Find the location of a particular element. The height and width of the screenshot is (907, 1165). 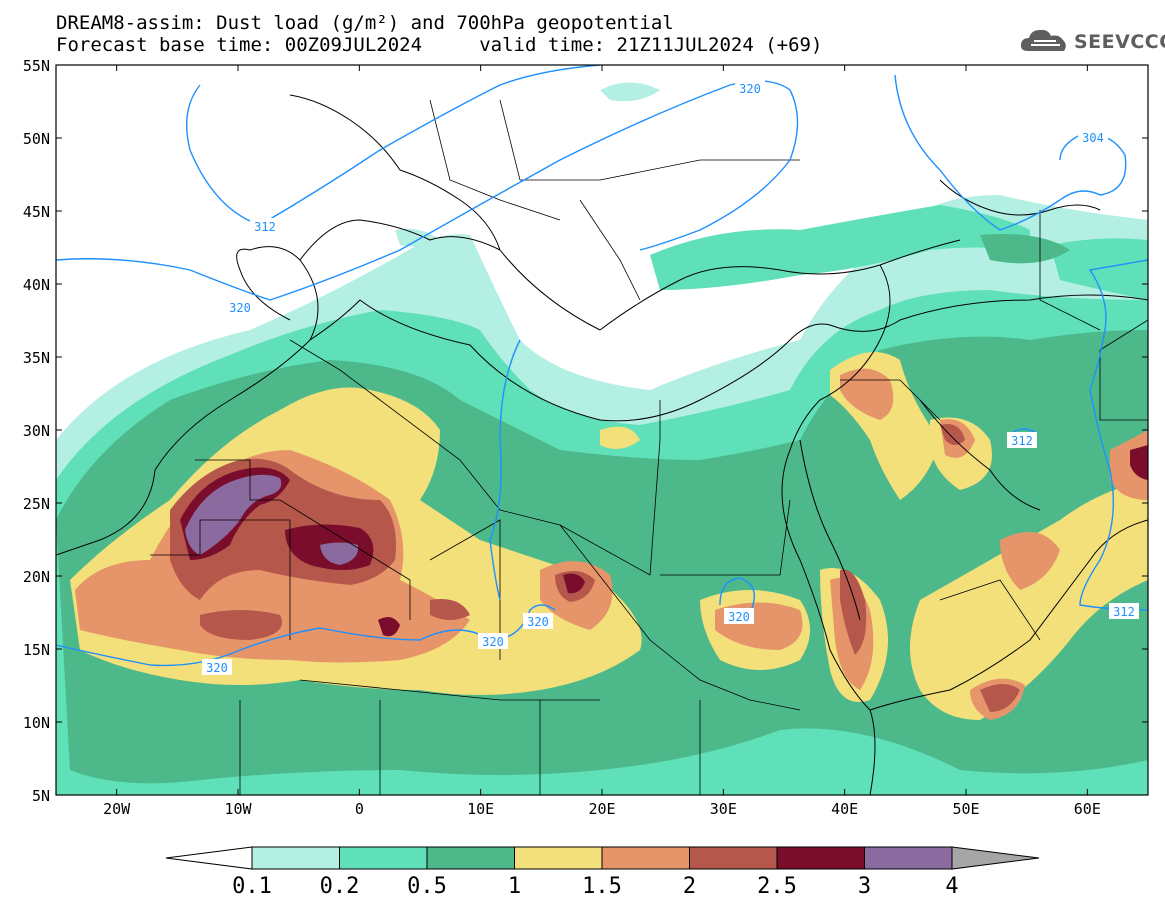

lat-label: 30N is located at coordinates (36, 431).